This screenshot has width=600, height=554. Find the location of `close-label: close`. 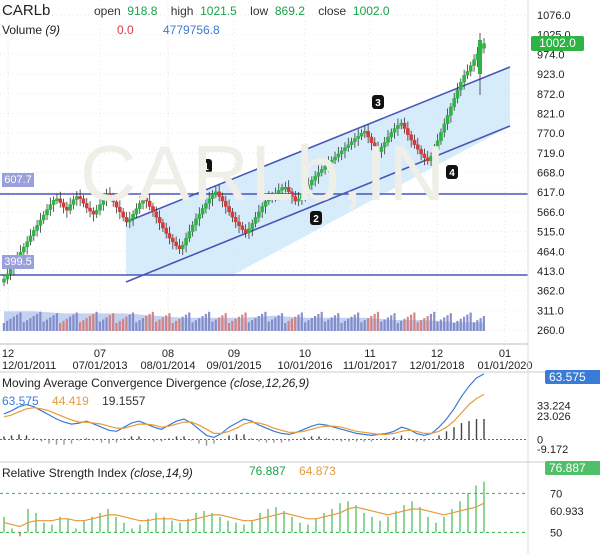

close-label: close is located at coordinates (332, 11).